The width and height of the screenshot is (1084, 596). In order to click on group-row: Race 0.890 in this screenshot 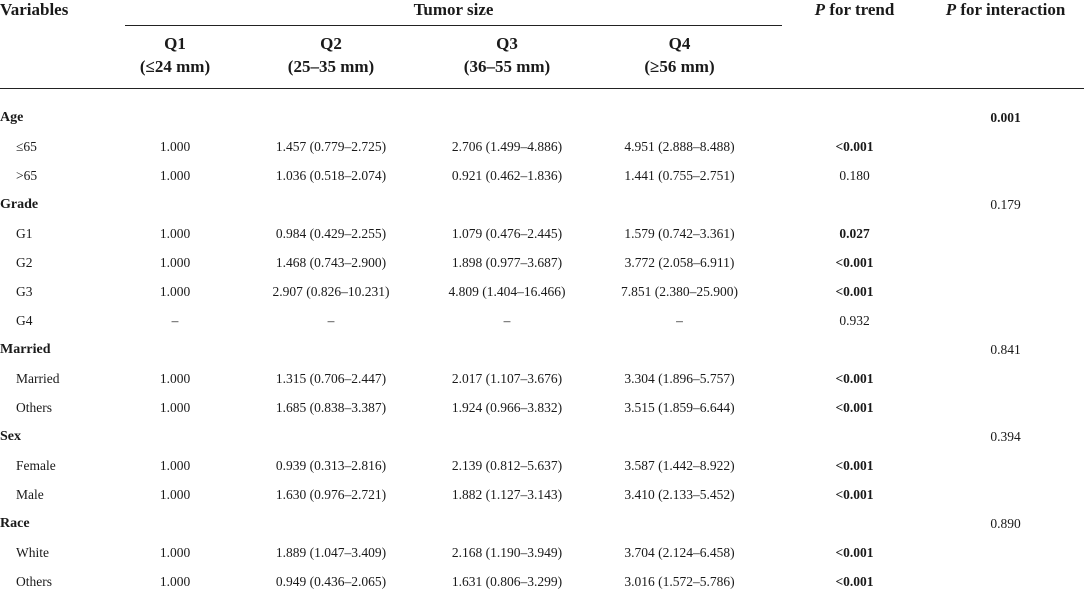, I will do `click(542, 523)`.